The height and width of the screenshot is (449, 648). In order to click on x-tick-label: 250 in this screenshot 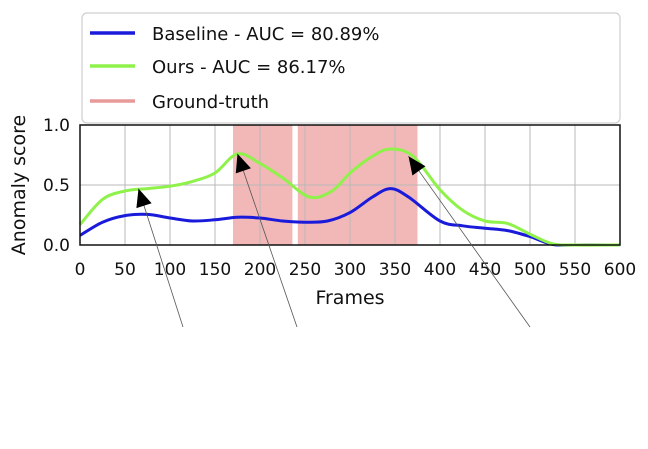, I will do `click(305, 270)`.